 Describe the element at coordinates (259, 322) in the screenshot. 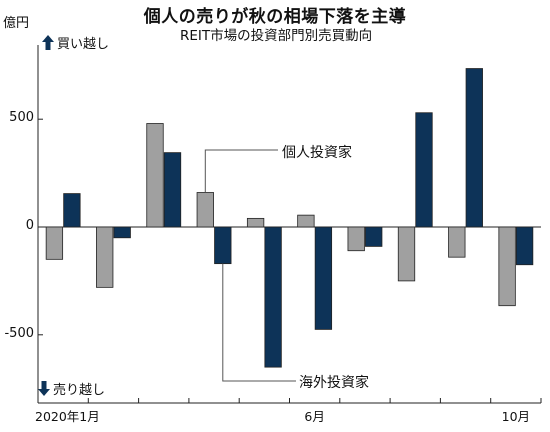

I see `leader-line-foreign` at that location.